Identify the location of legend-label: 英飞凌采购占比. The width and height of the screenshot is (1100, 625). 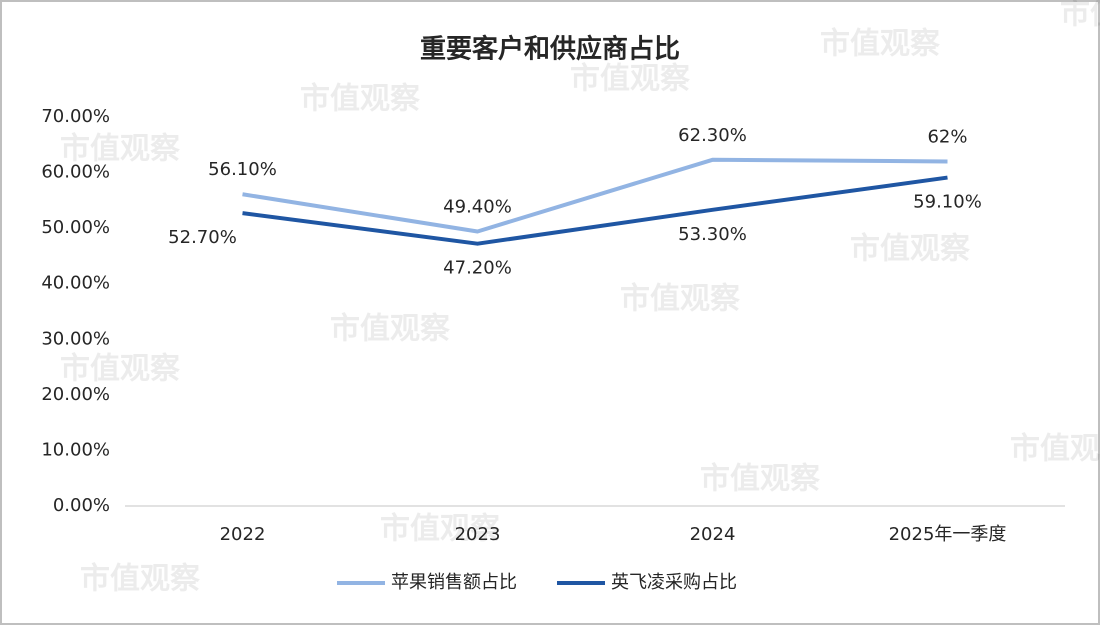
(674, 582).